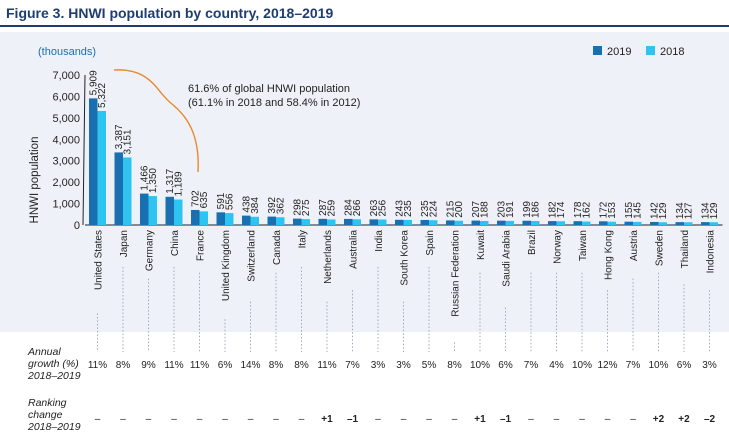 The image size is (729, 445). What do you see at coordinates (66, 140) in the screenshot?
I see `y-tick-label: 4,000` at bounding box center [66, 140].